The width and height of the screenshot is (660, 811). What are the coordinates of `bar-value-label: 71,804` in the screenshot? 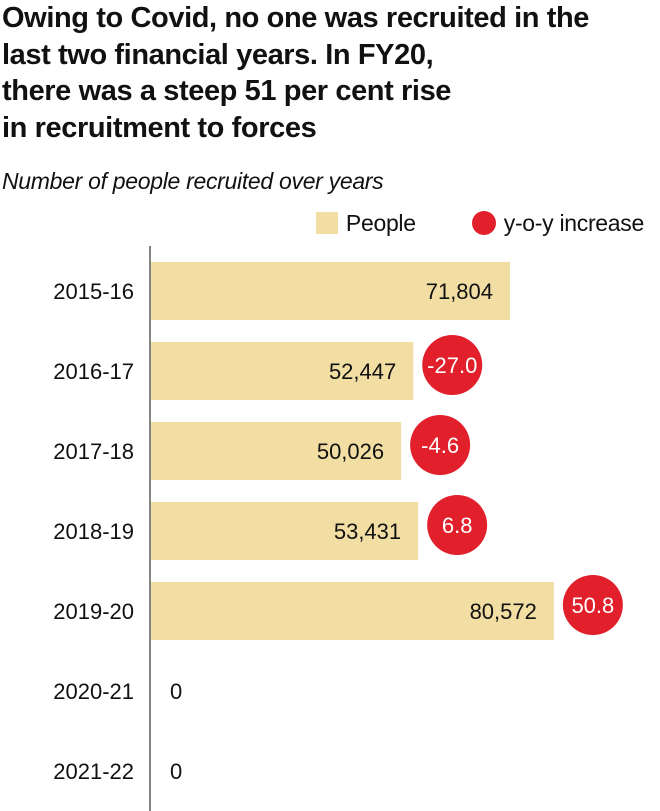 It's located at (459, 291).